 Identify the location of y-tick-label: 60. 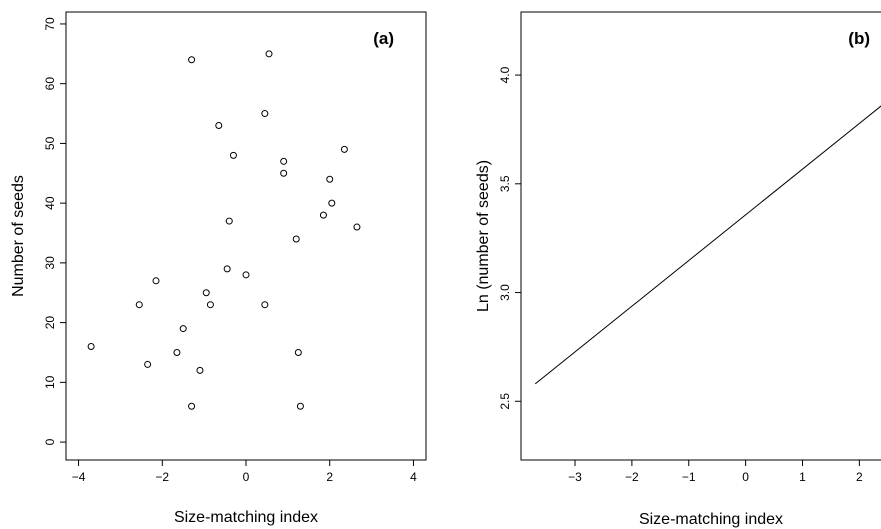
(50, 84).